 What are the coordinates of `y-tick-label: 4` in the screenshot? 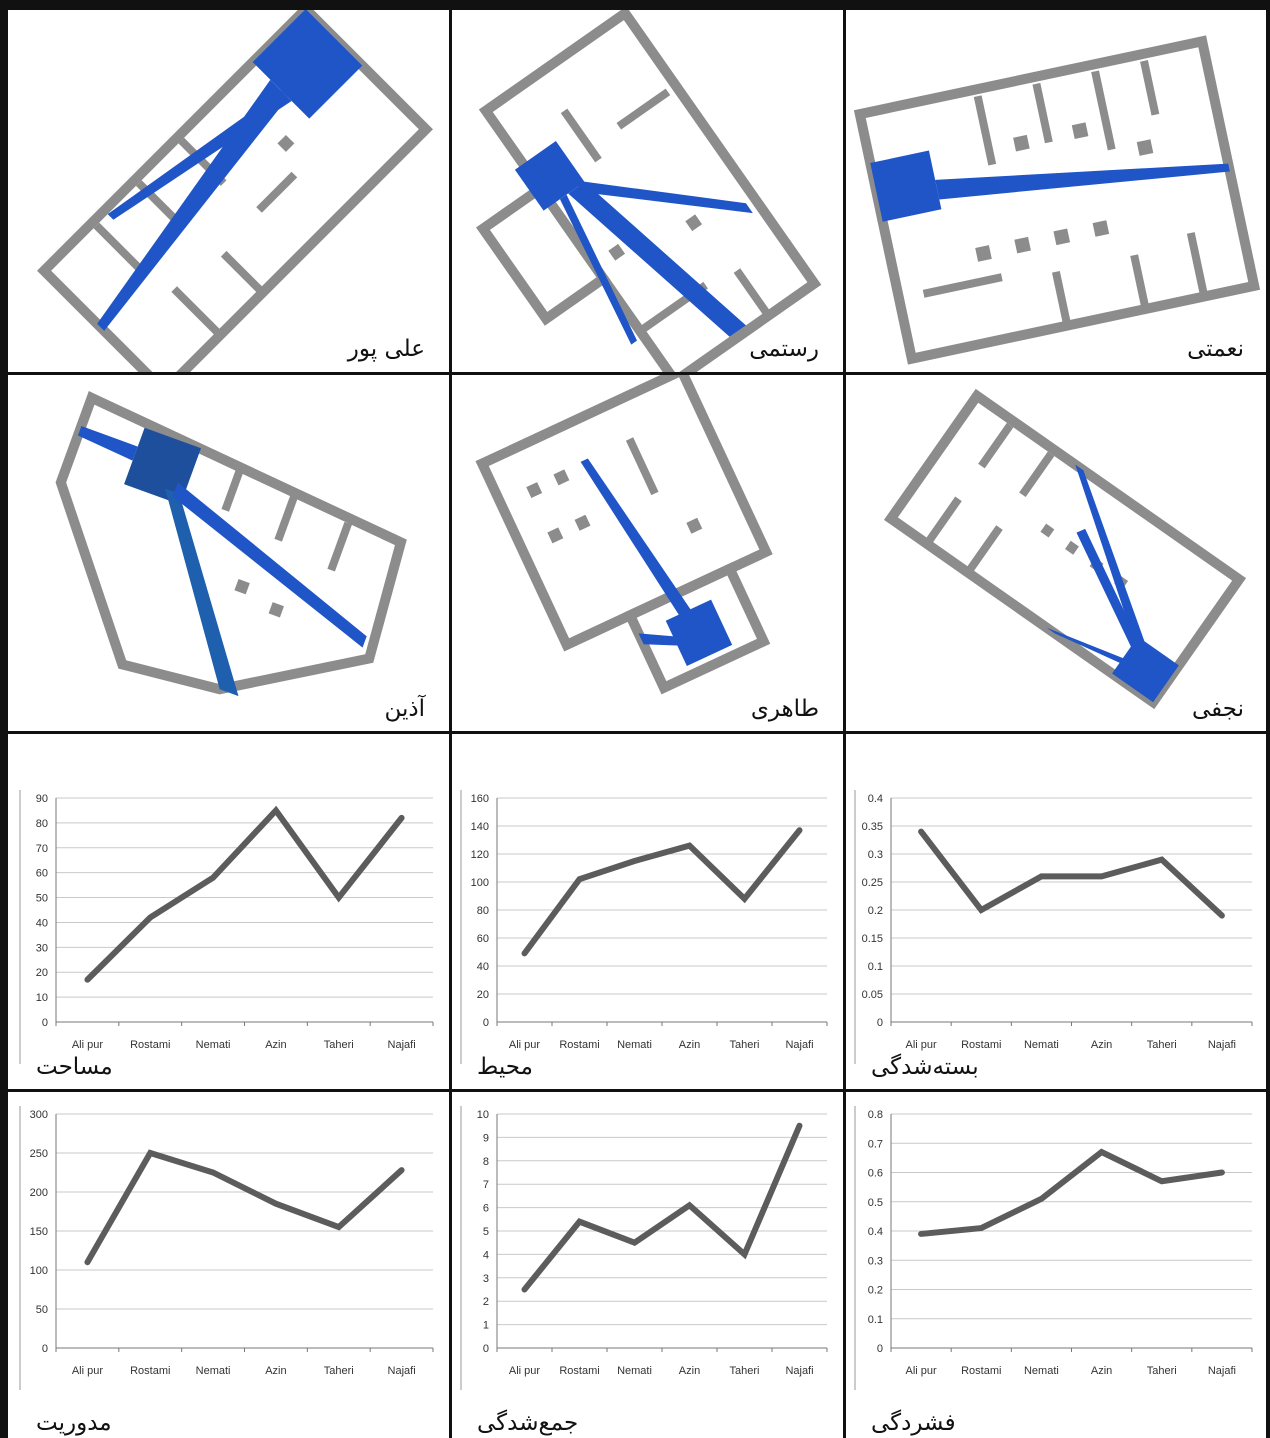 It's located at (486, 1255).